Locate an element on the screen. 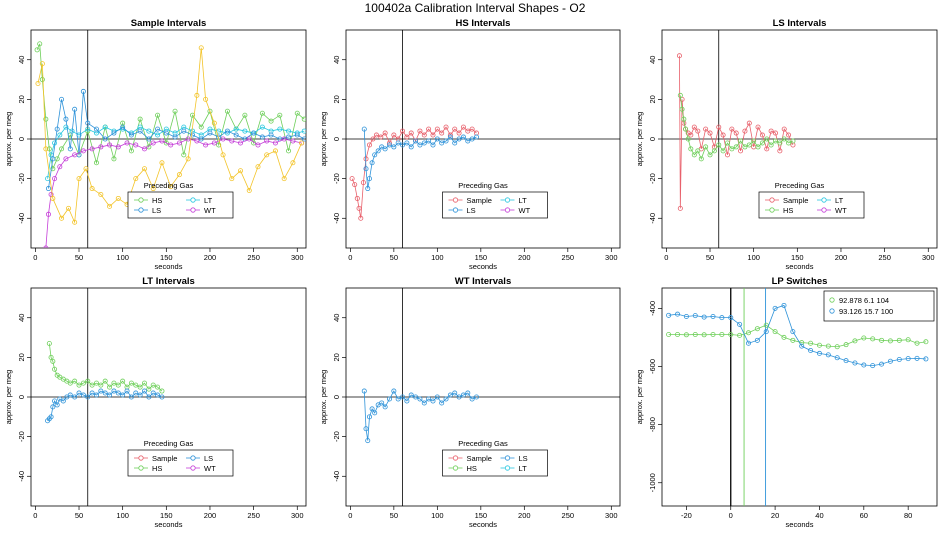 The image size is (950, 555). series-wt is located at coordinates (174, 192).